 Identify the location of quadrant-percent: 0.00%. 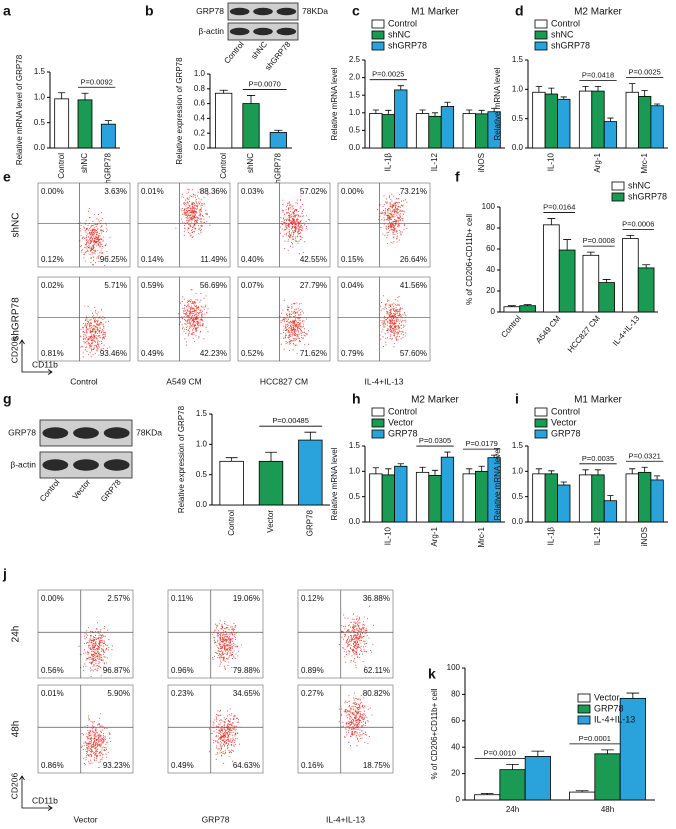
(52, 191).